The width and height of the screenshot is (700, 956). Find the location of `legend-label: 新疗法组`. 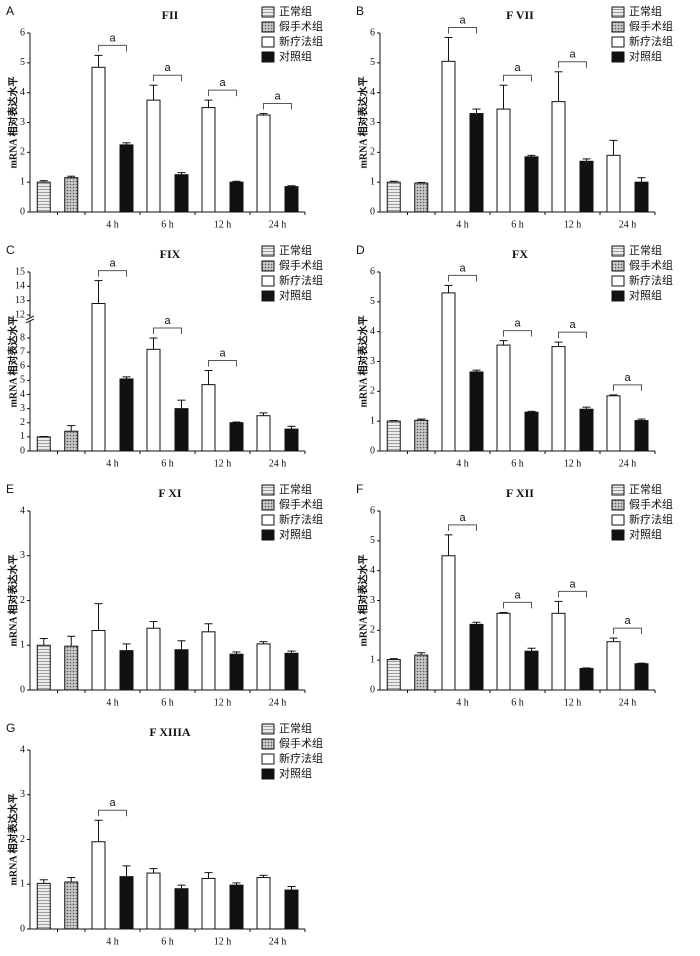

legend-label: 新疗法组 is located at coordinates (651, 519).